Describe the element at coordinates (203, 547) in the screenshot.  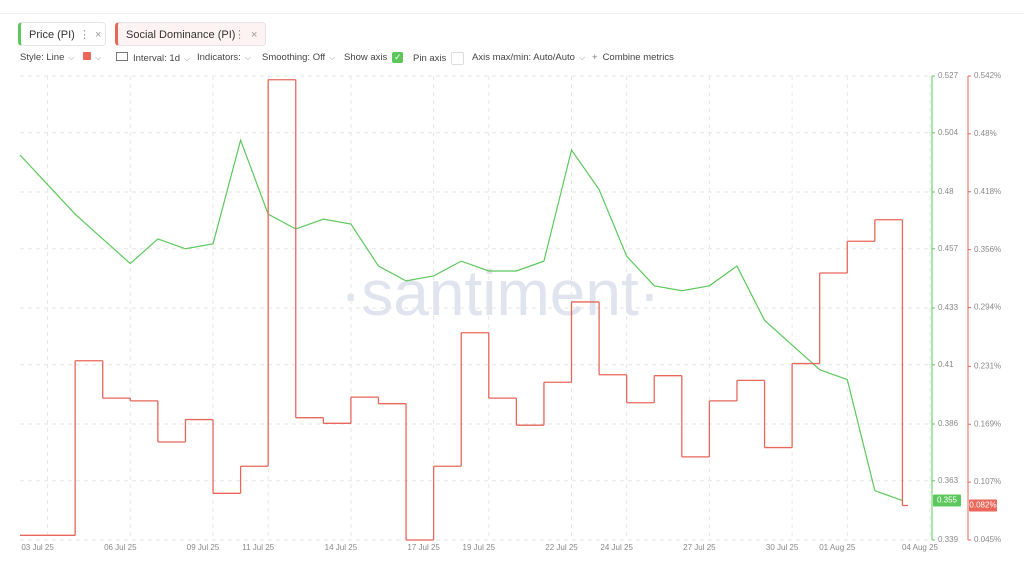
I see `x-tick-label: 09 Jul 25` at that location.